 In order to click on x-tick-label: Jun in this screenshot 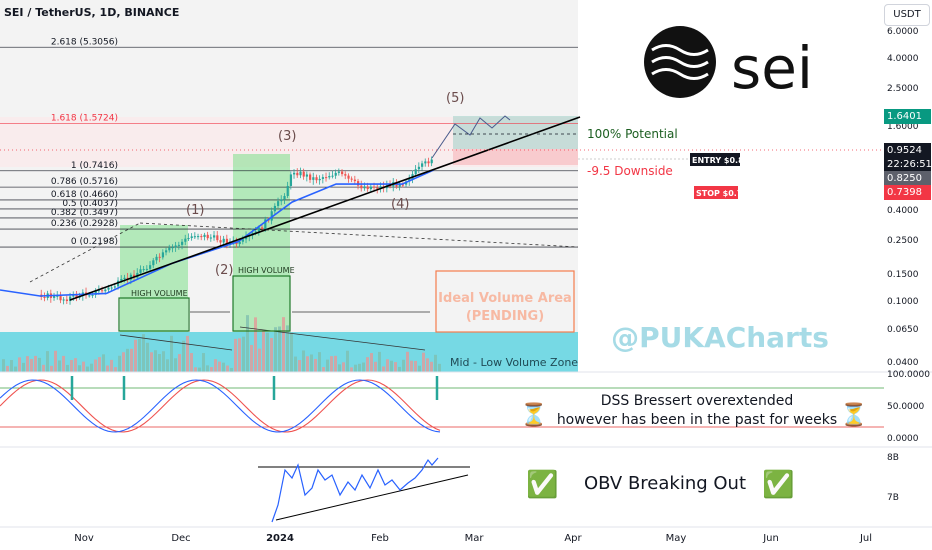, I will do `click(770, 538)`.